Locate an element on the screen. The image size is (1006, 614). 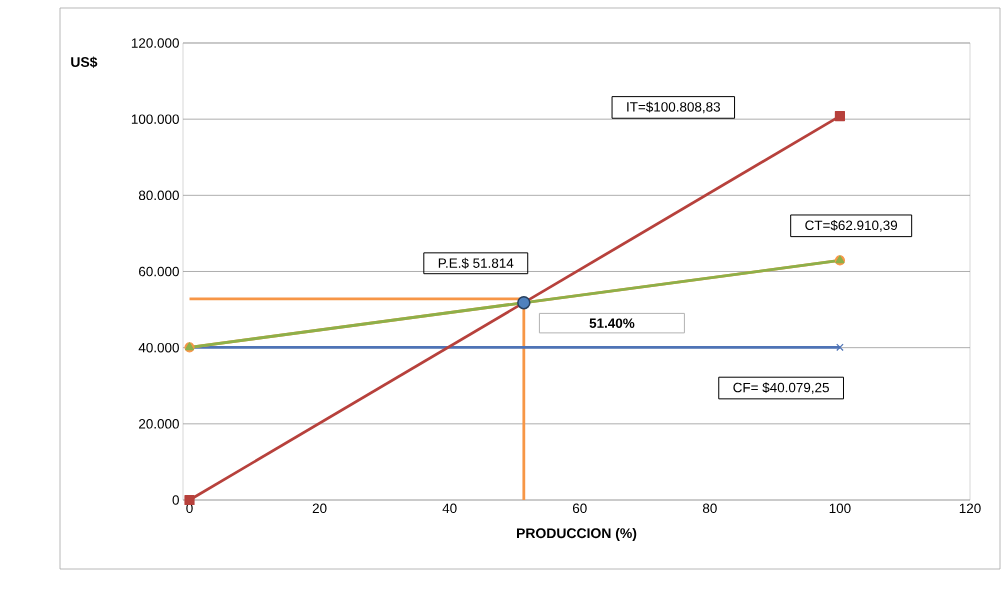
y-tick-label: 20.000 is located at coordinates (159, 424).